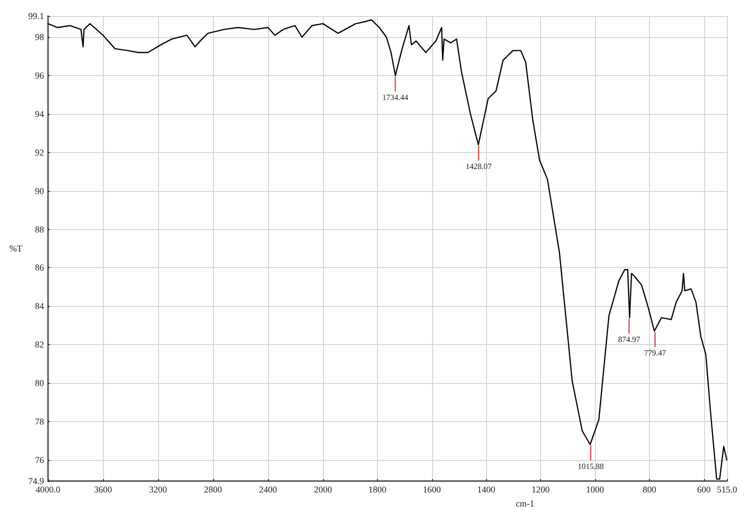 The image size is (745, 521). What do you see at coordinates (39, 75) in the screenshot?
I see `y-tick-label: 96` at bounding box center [39, 75].